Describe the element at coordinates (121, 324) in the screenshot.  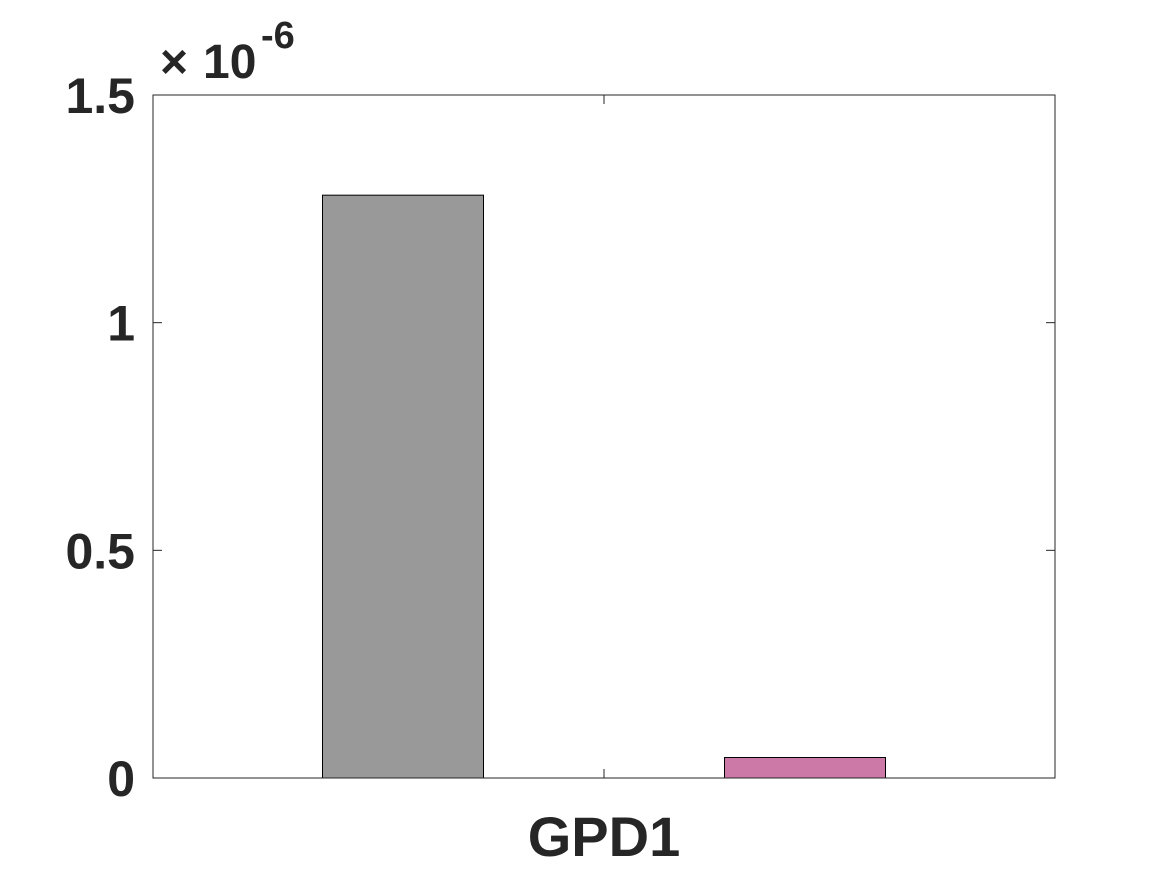
I see `y-tick-label: 1` at that location.